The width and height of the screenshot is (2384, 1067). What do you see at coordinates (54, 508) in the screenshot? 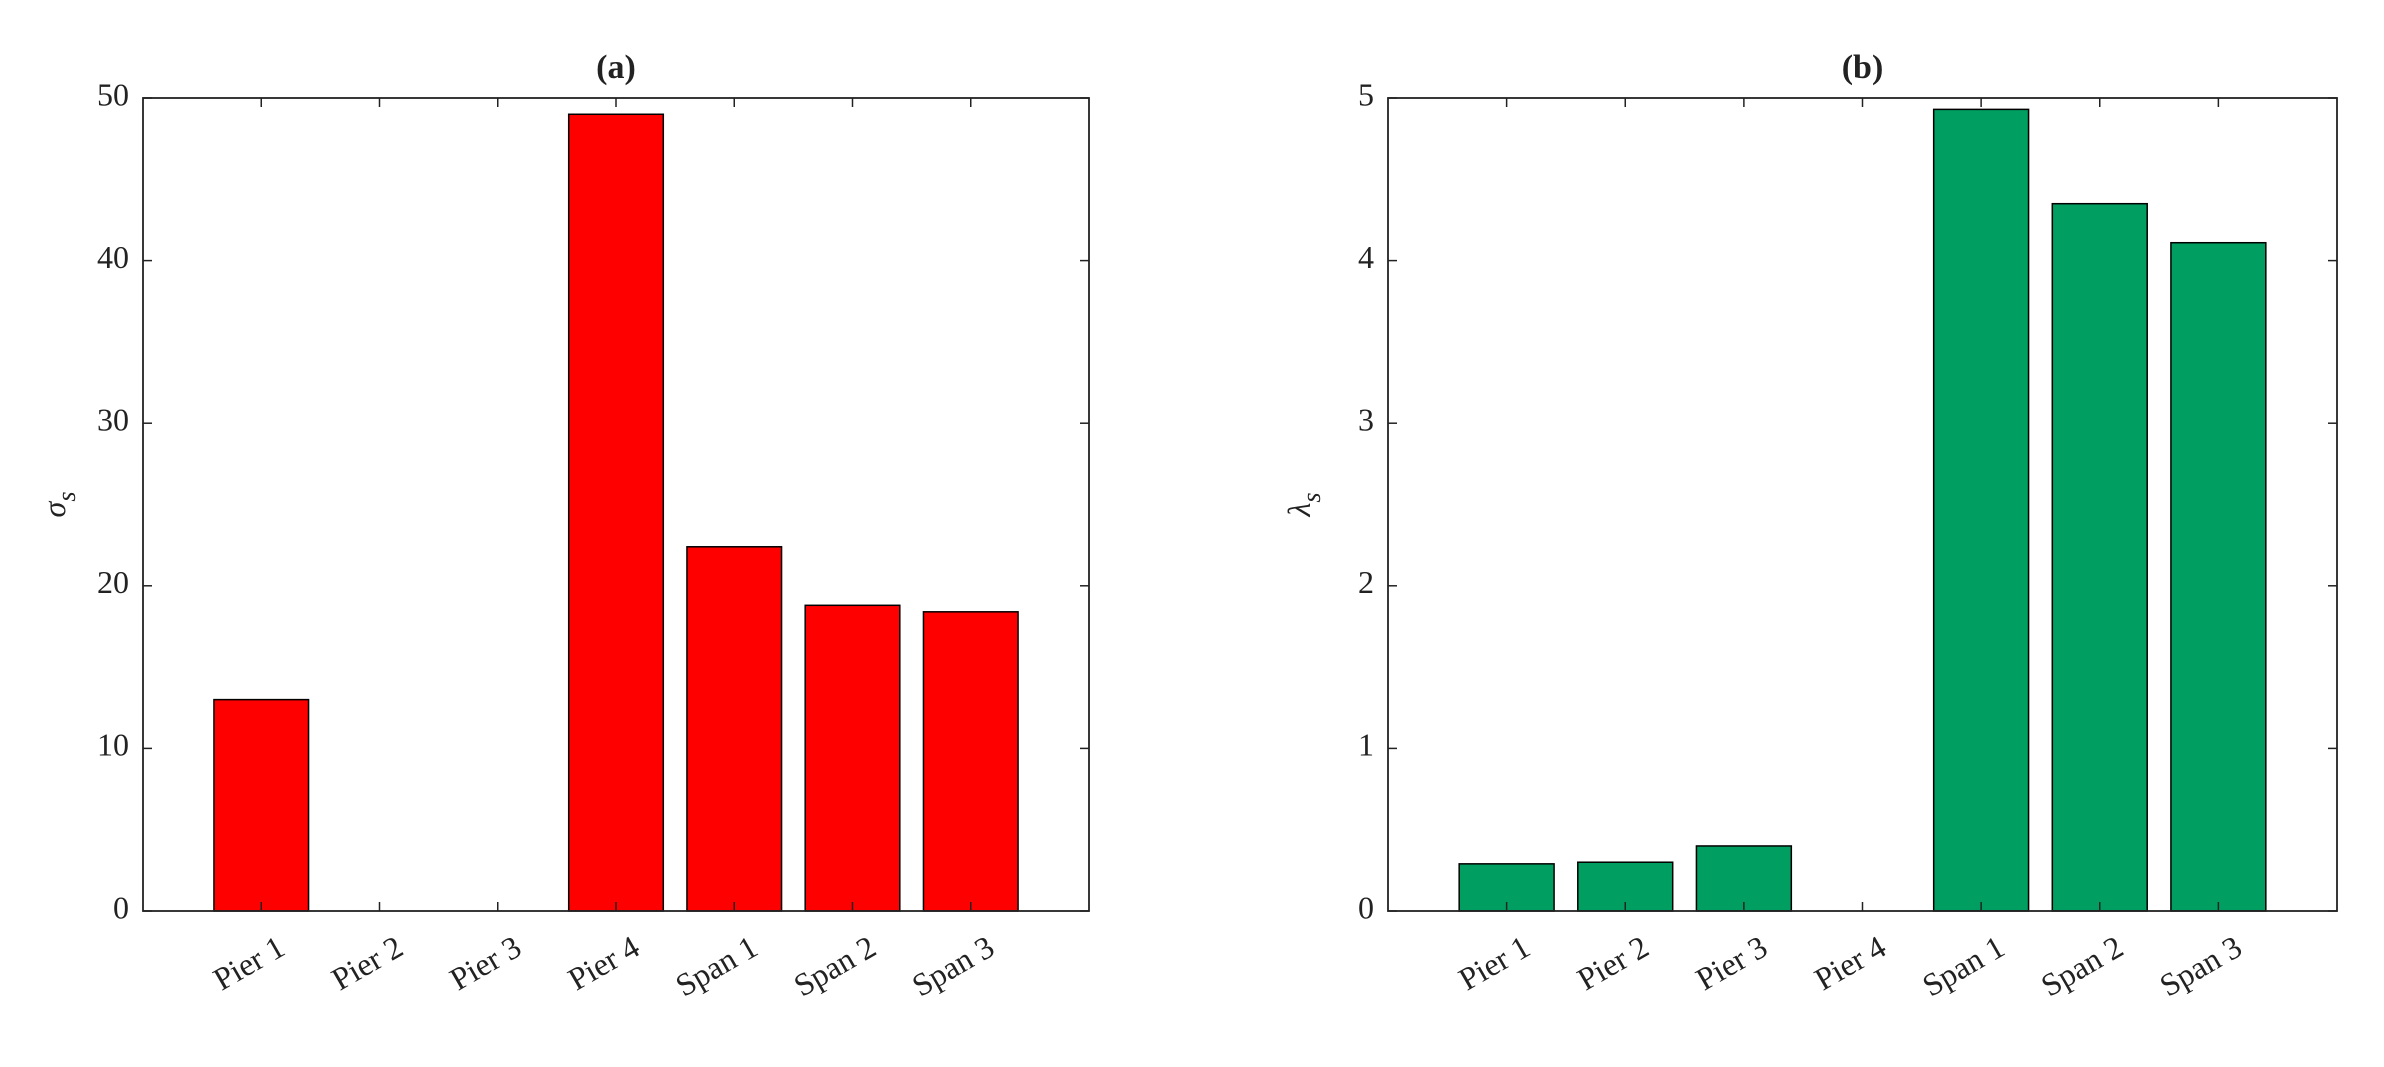
I see `y-axis-label-symbol: σ` at bounding box center [54, 508].